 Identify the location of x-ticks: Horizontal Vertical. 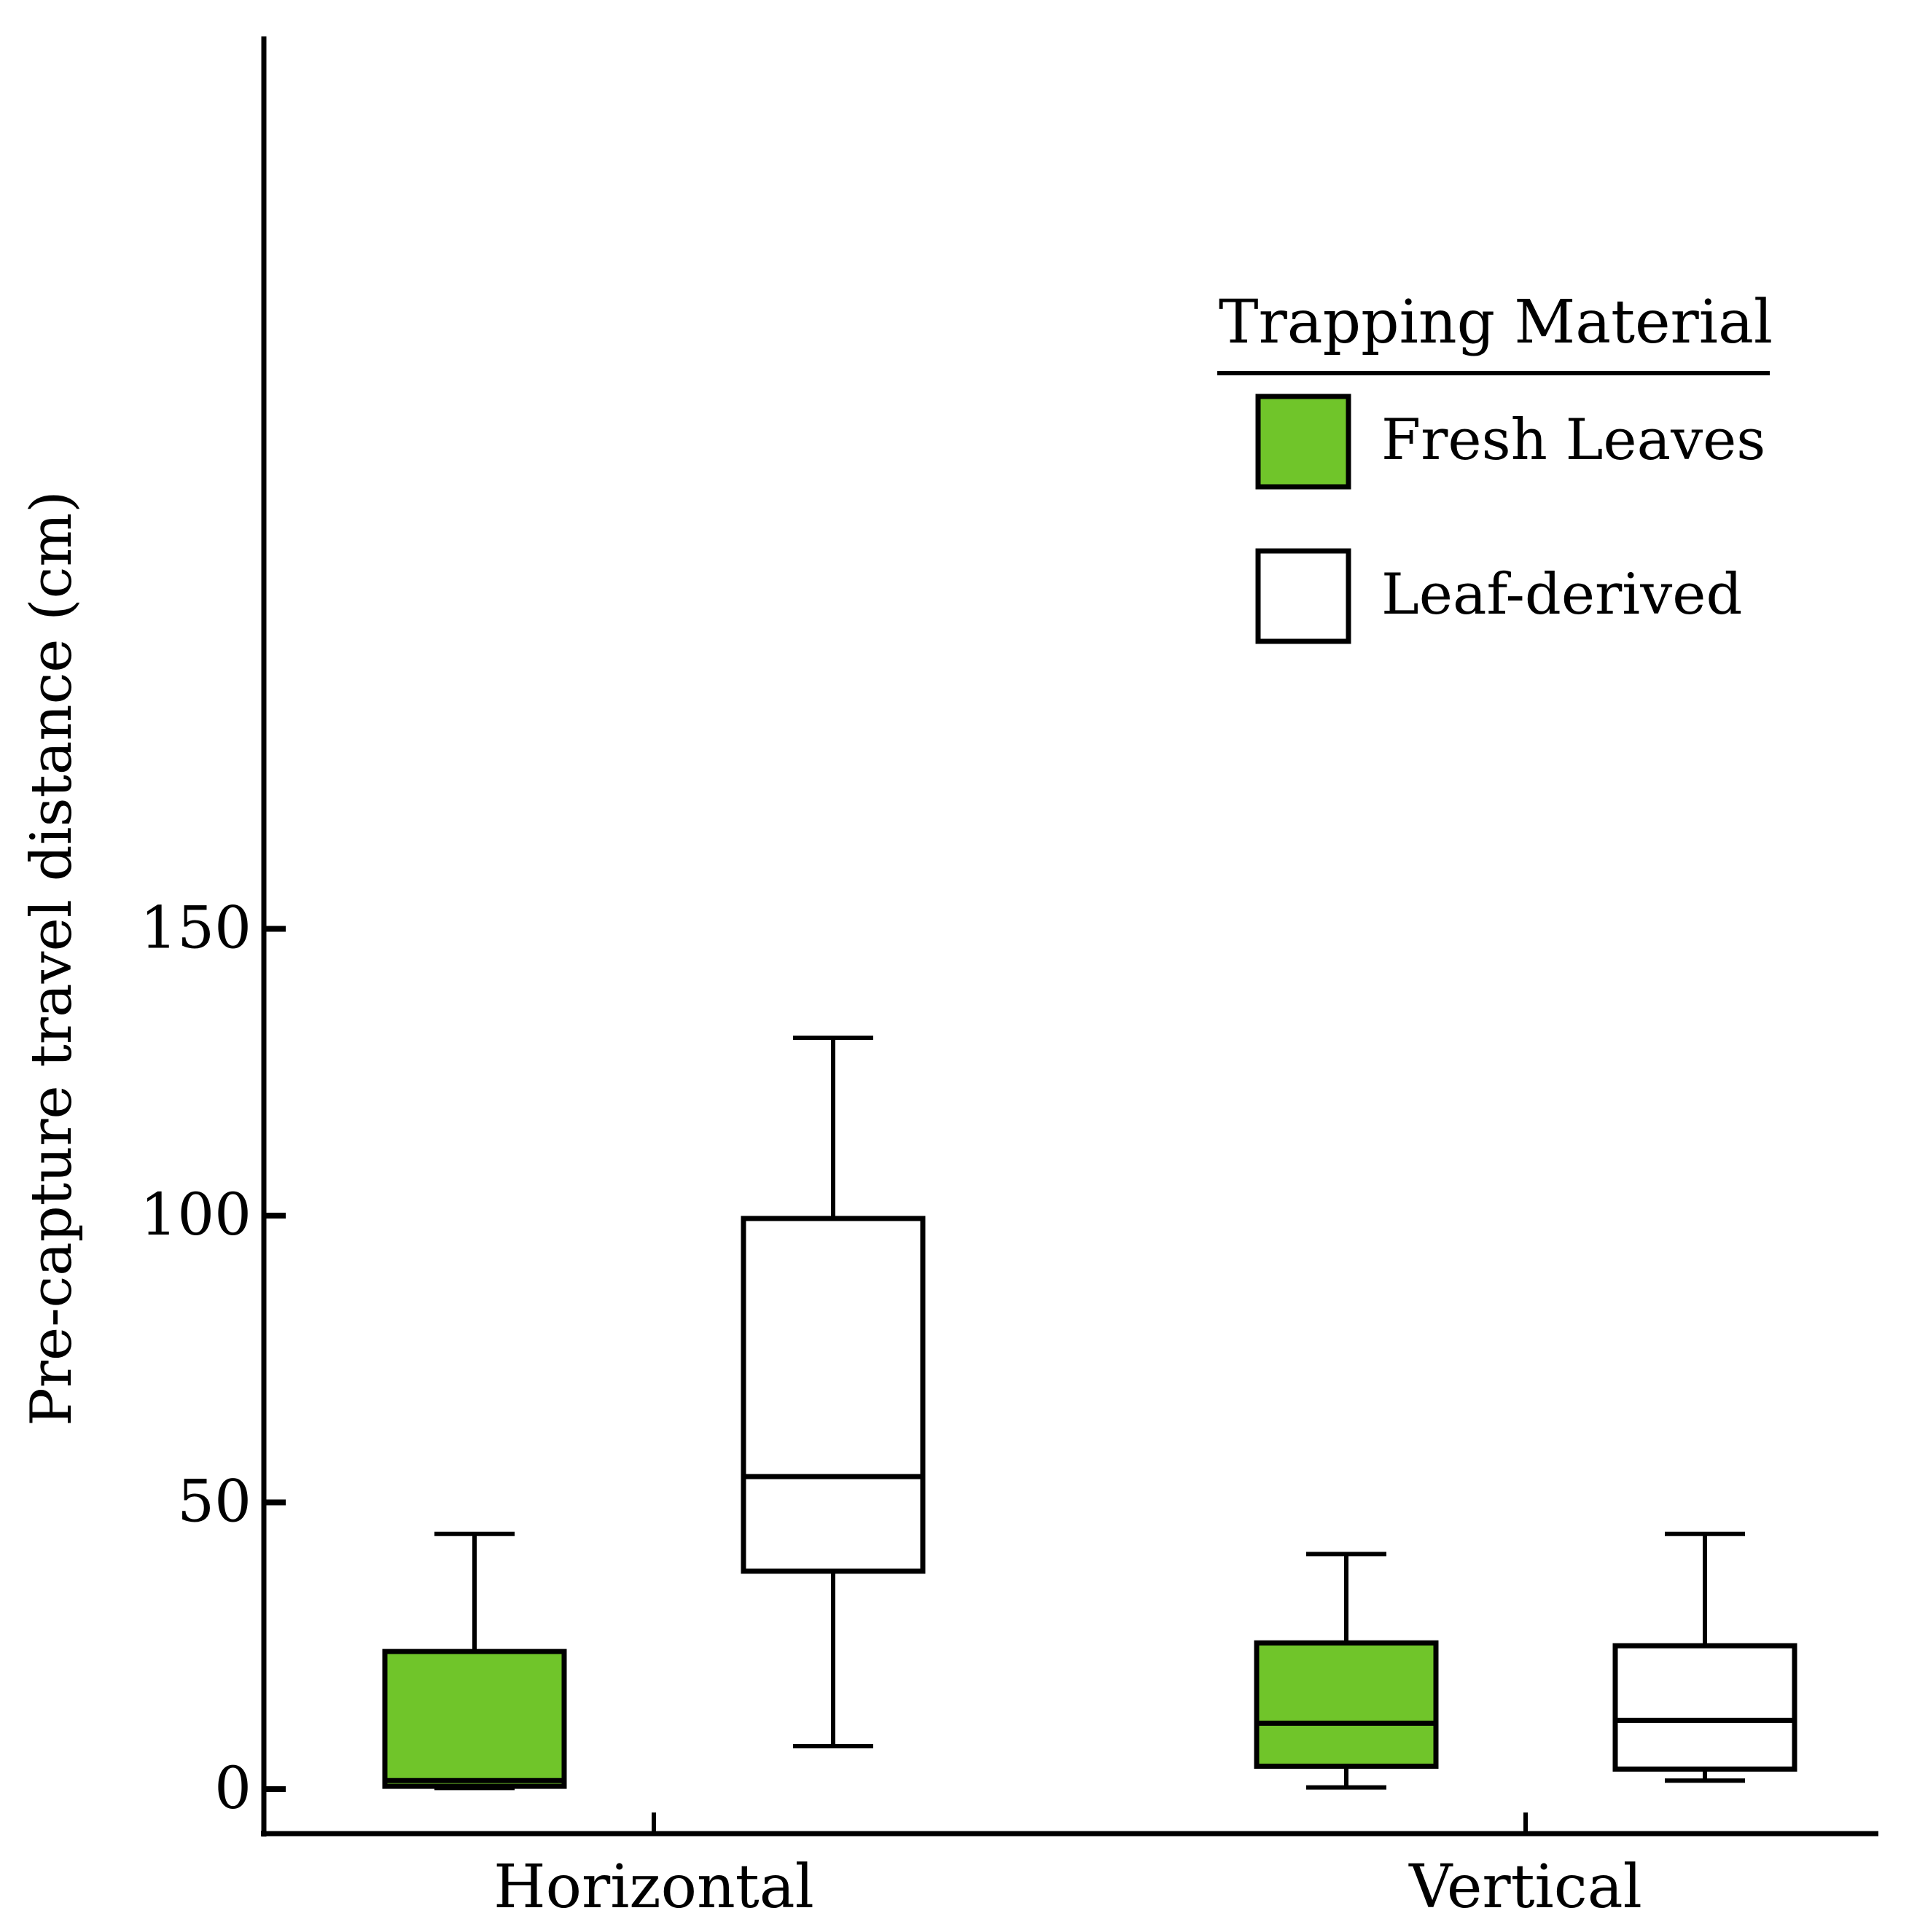
(1068, 1867).